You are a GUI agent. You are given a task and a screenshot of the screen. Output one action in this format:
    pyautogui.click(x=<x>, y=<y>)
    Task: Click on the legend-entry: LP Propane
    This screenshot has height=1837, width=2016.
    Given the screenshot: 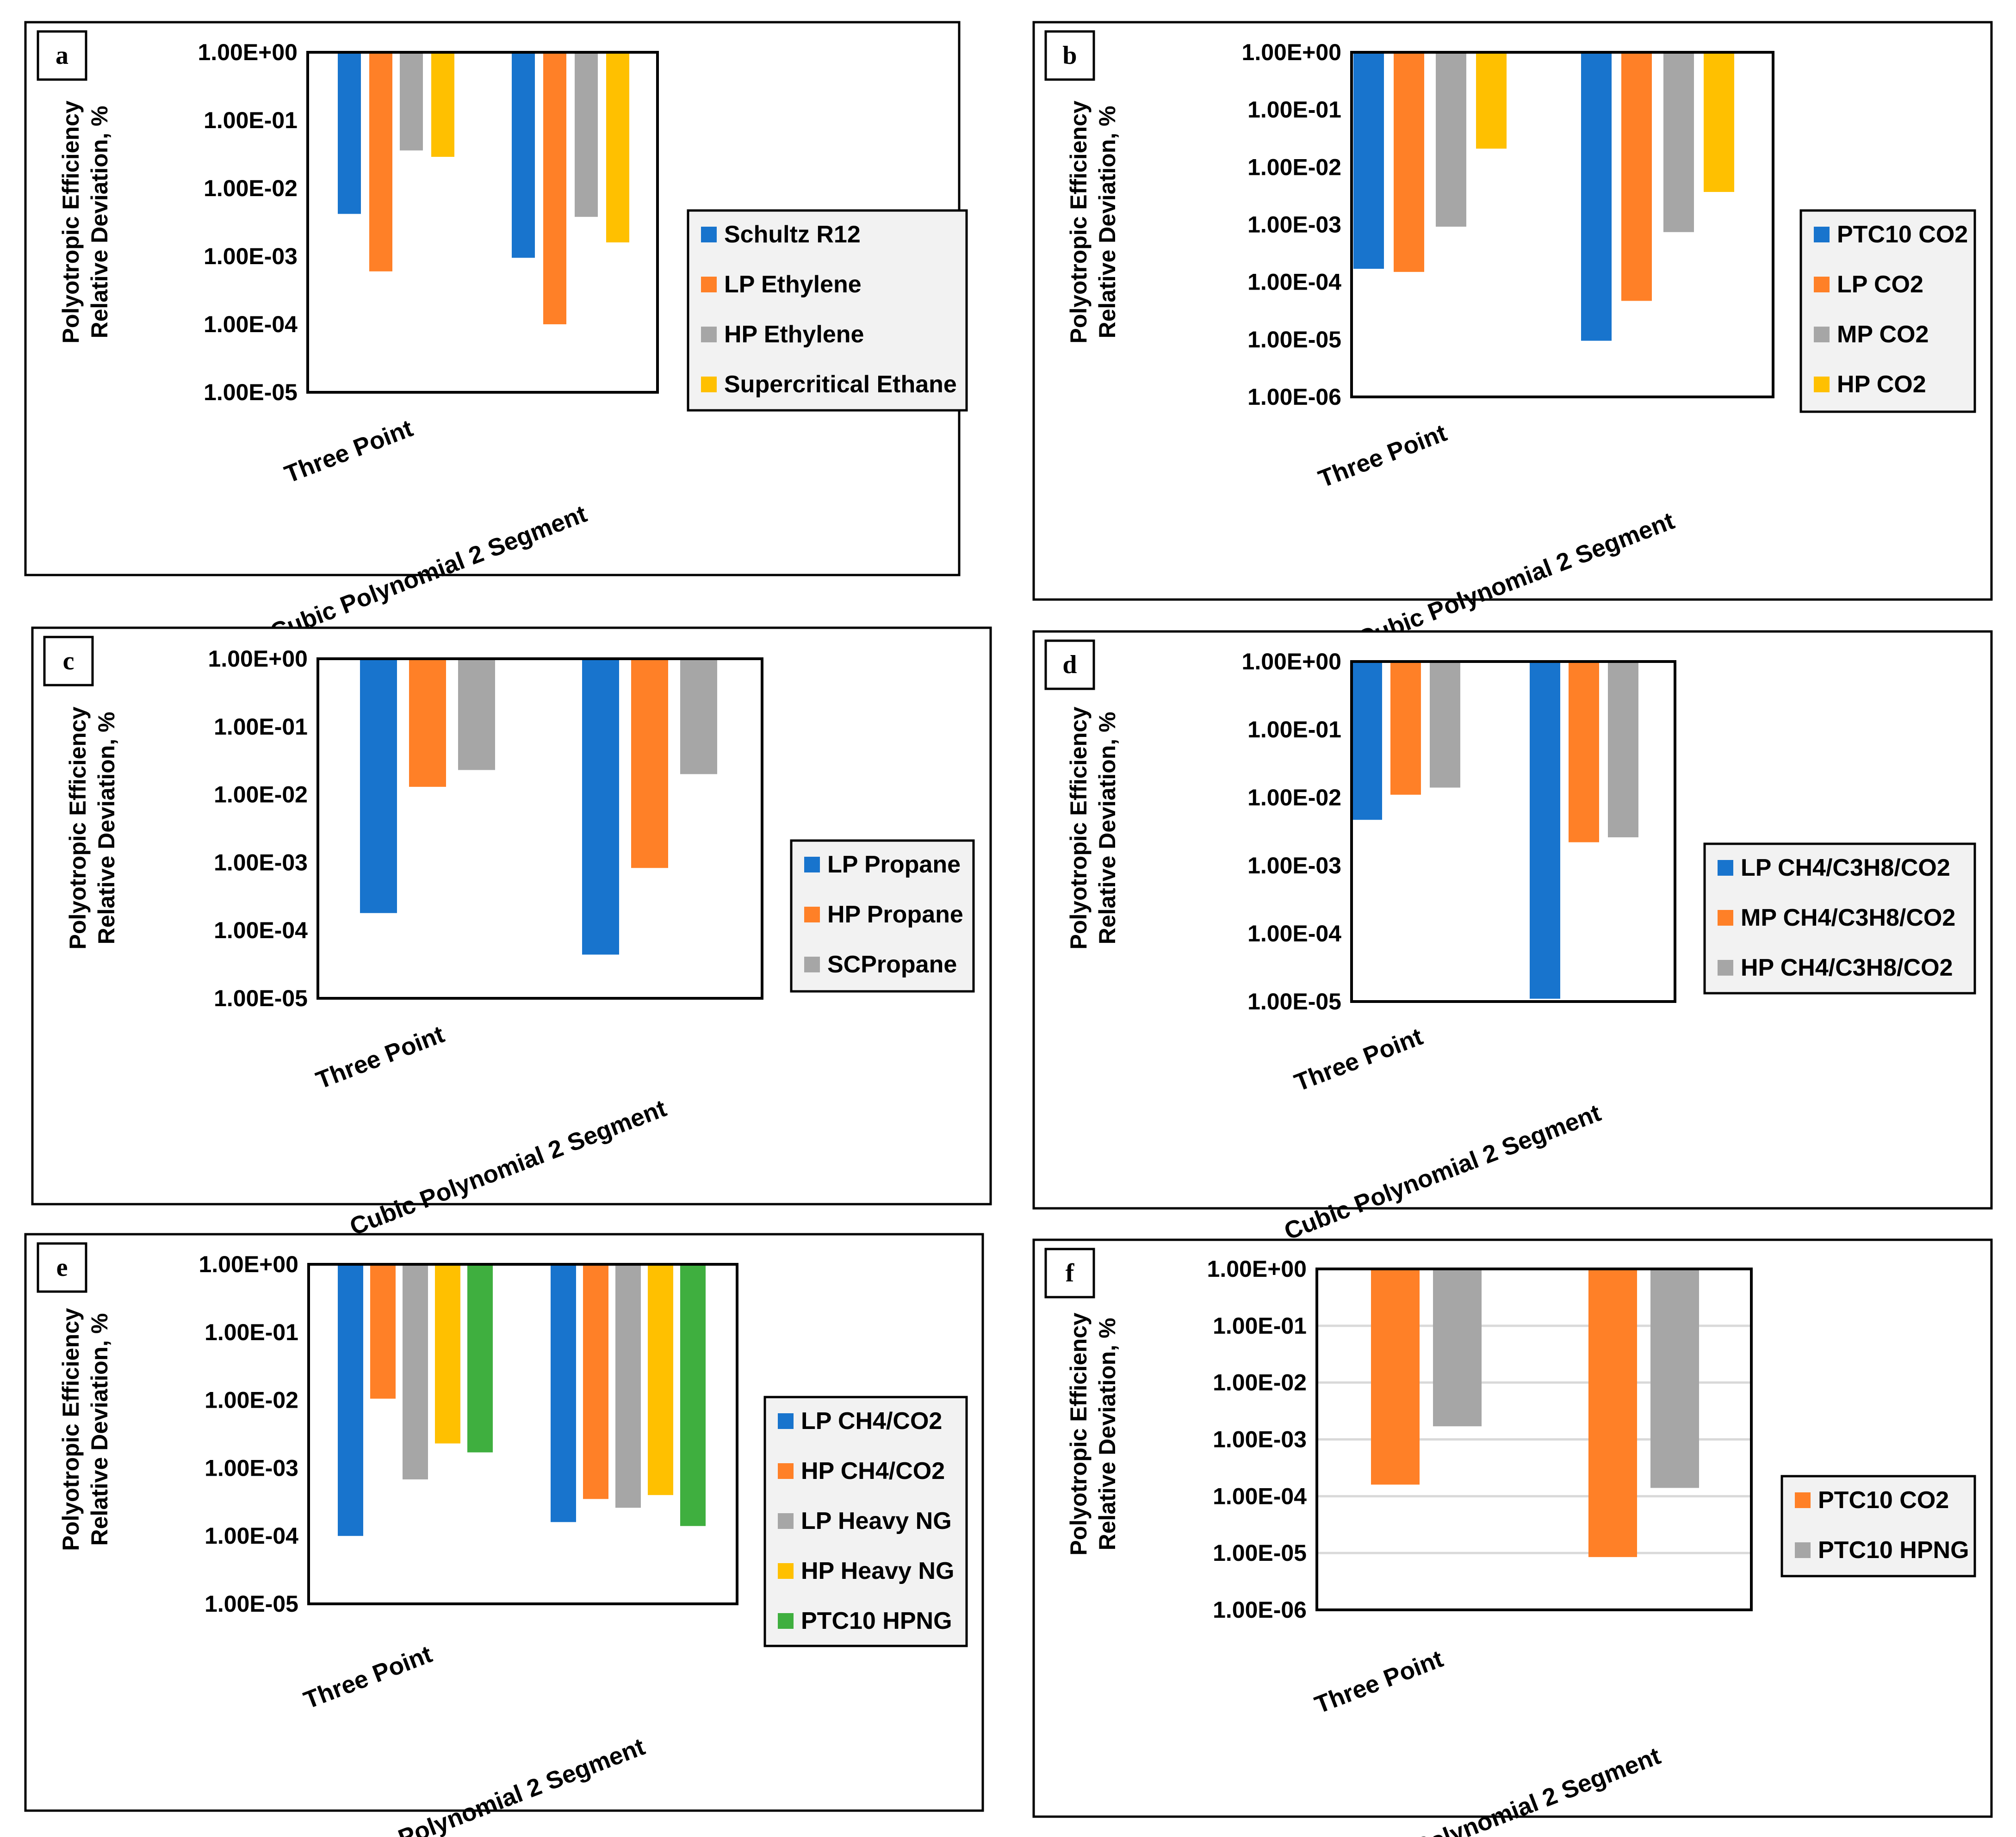 What is the action you would take?
    pyautogui.click(x=894, y=865)
    